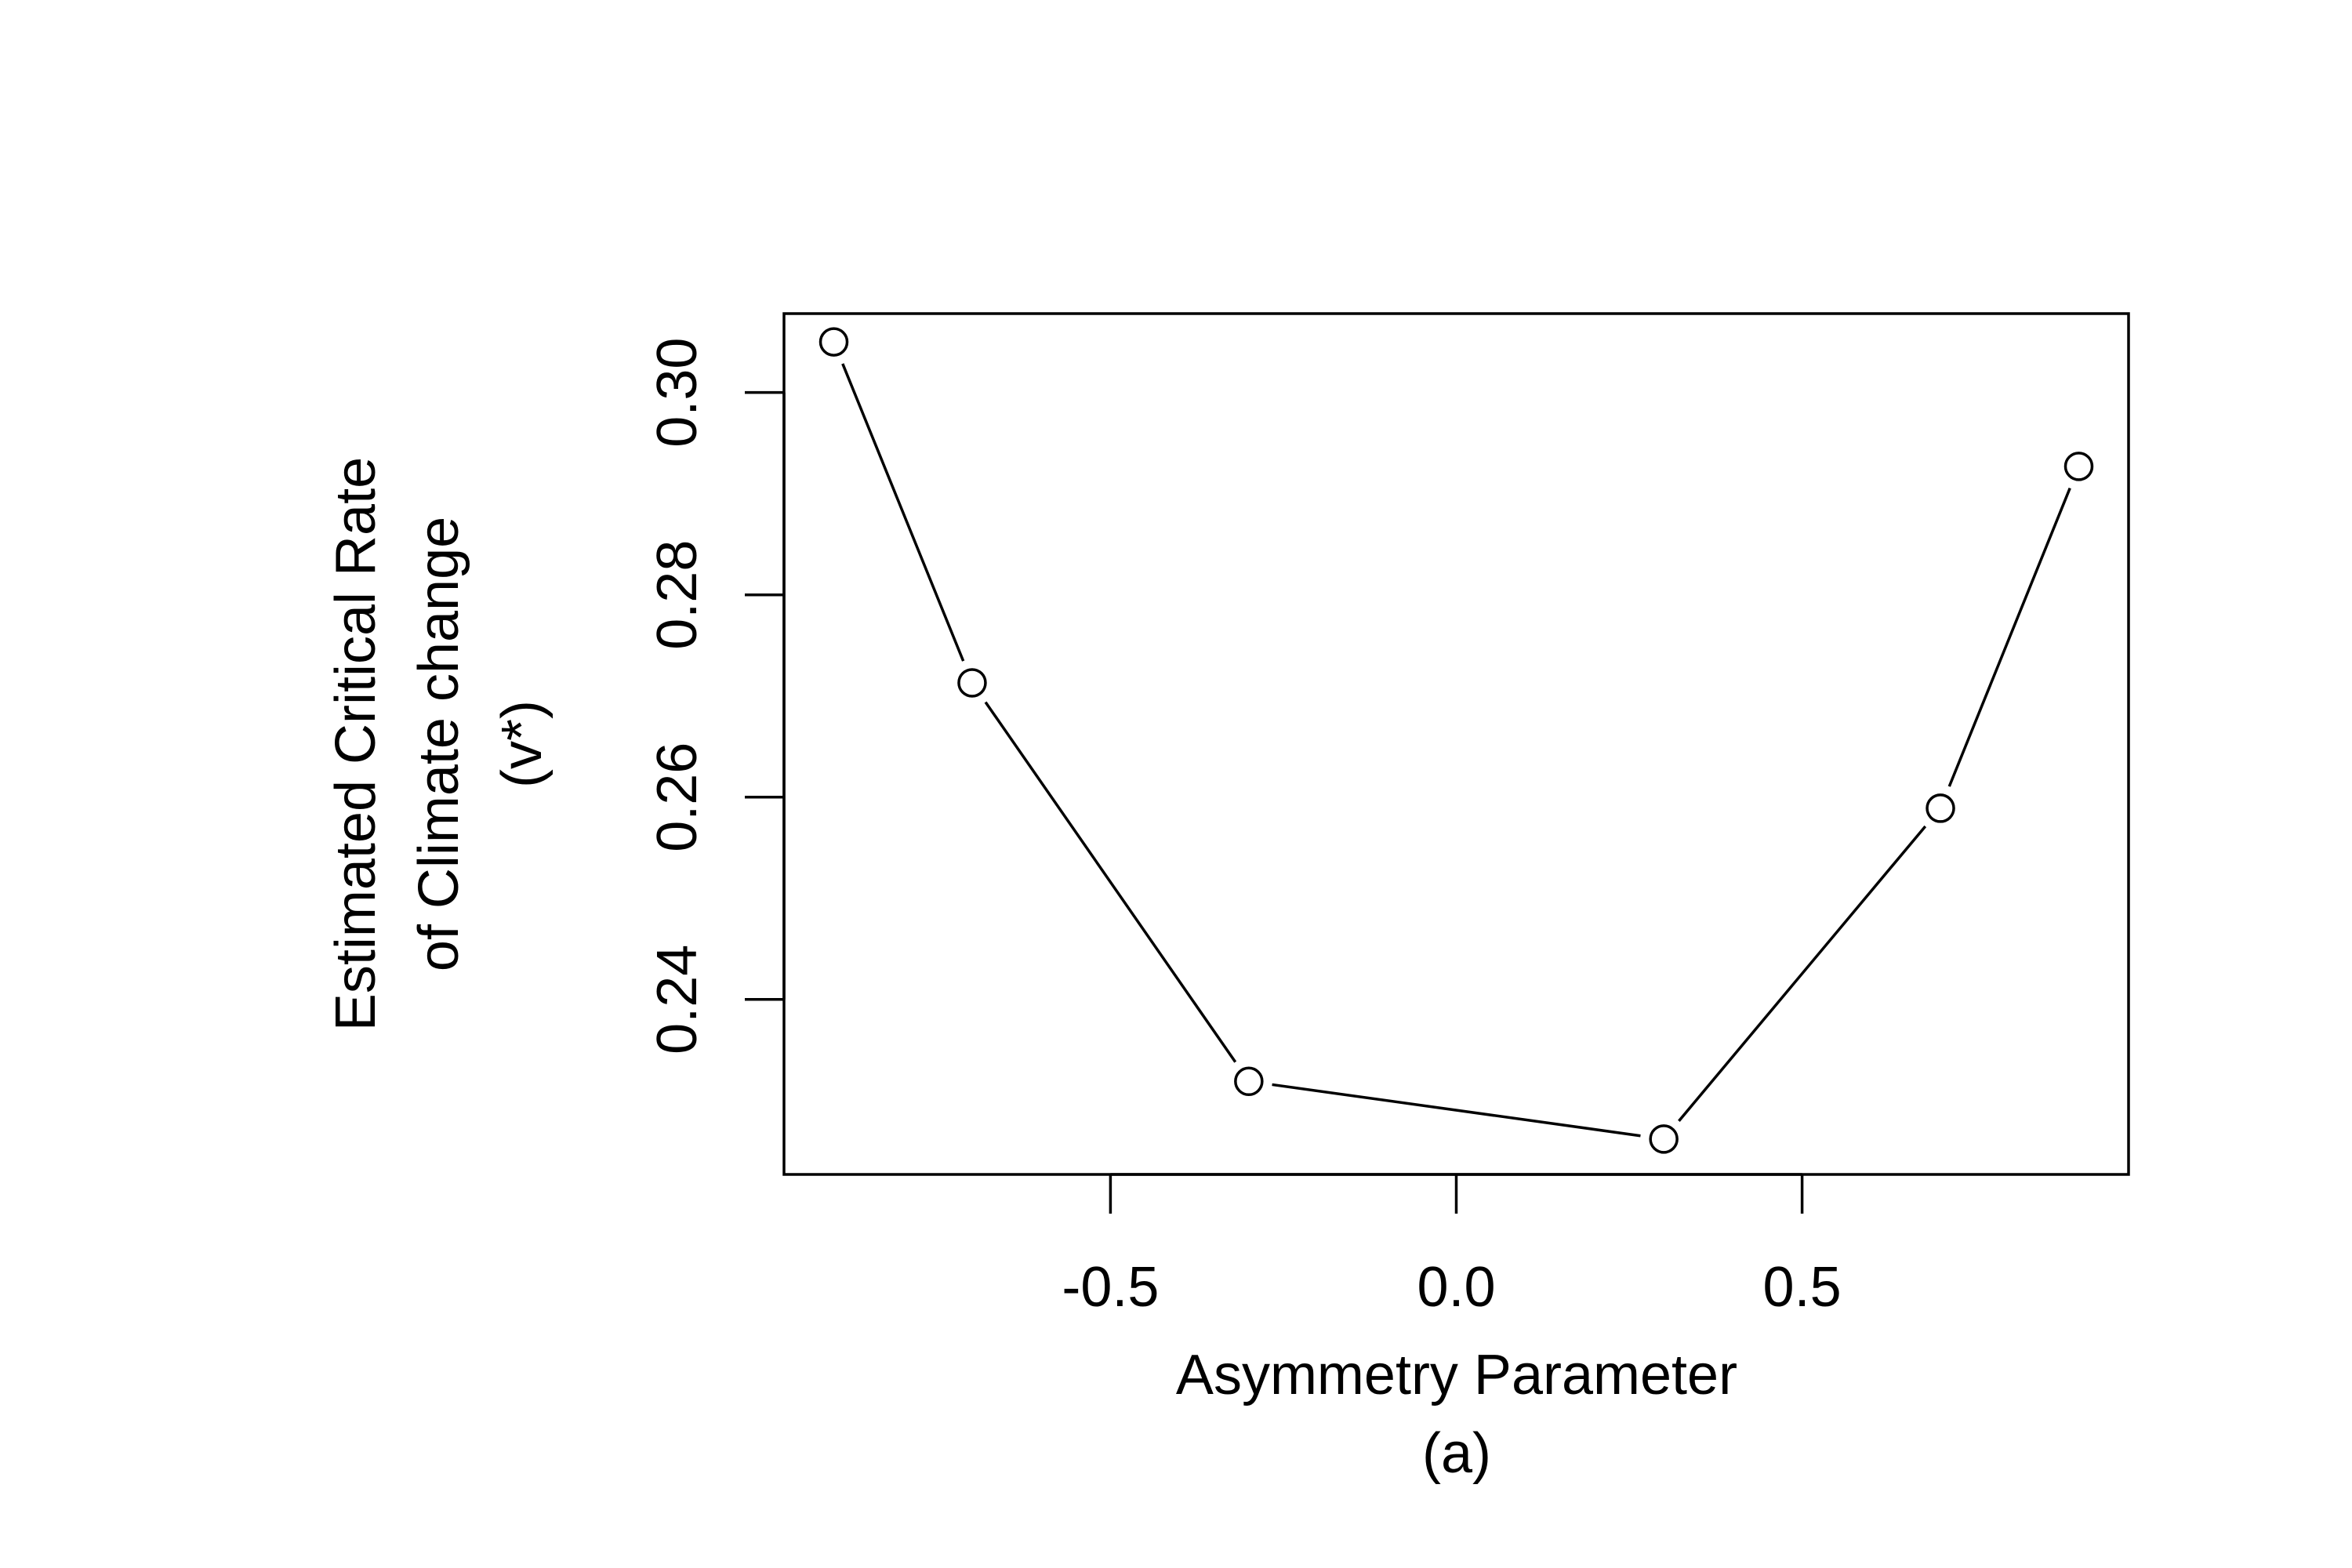 This screenshot has width=2352, height=1568. Describe the element at coordinates (1456, 1287) in the screenshot. I see `x-tick-label: 0.0` at that location.